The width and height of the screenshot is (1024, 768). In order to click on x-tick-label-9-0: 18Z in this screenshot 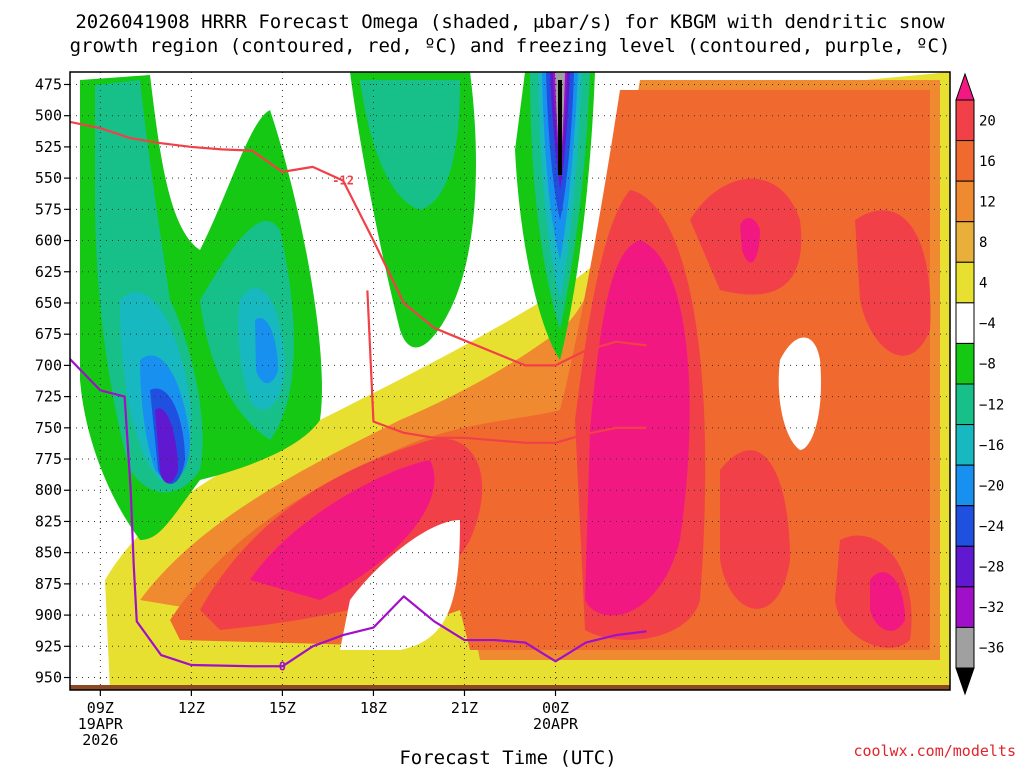, I will do `click(373, 708)`.